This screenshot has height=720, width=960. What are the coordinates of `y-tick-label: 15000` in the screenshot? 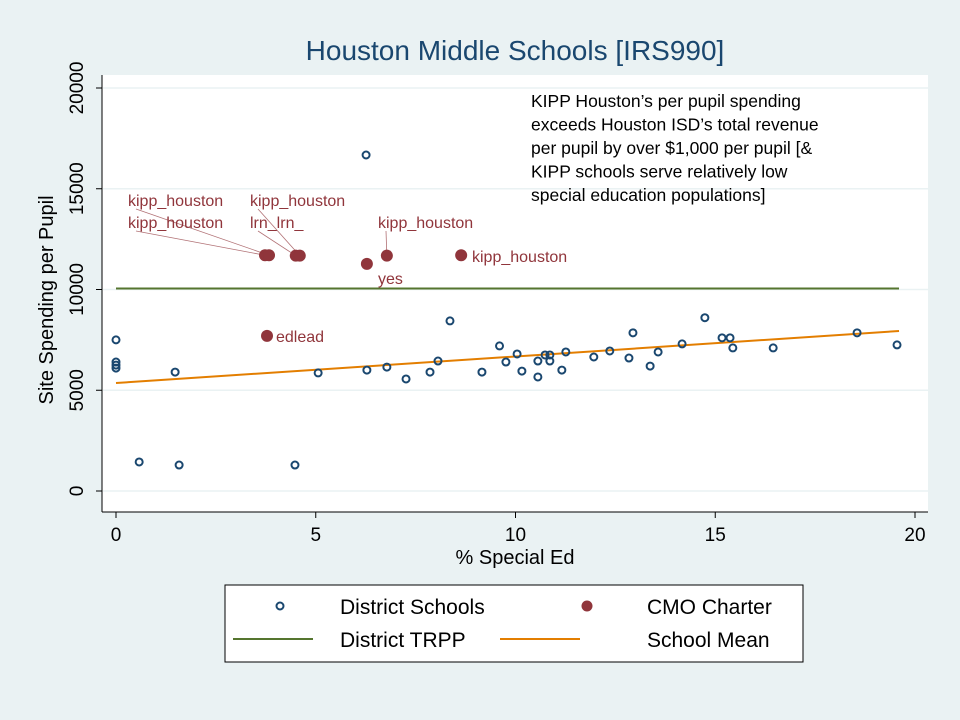 It's located at (77, 188).